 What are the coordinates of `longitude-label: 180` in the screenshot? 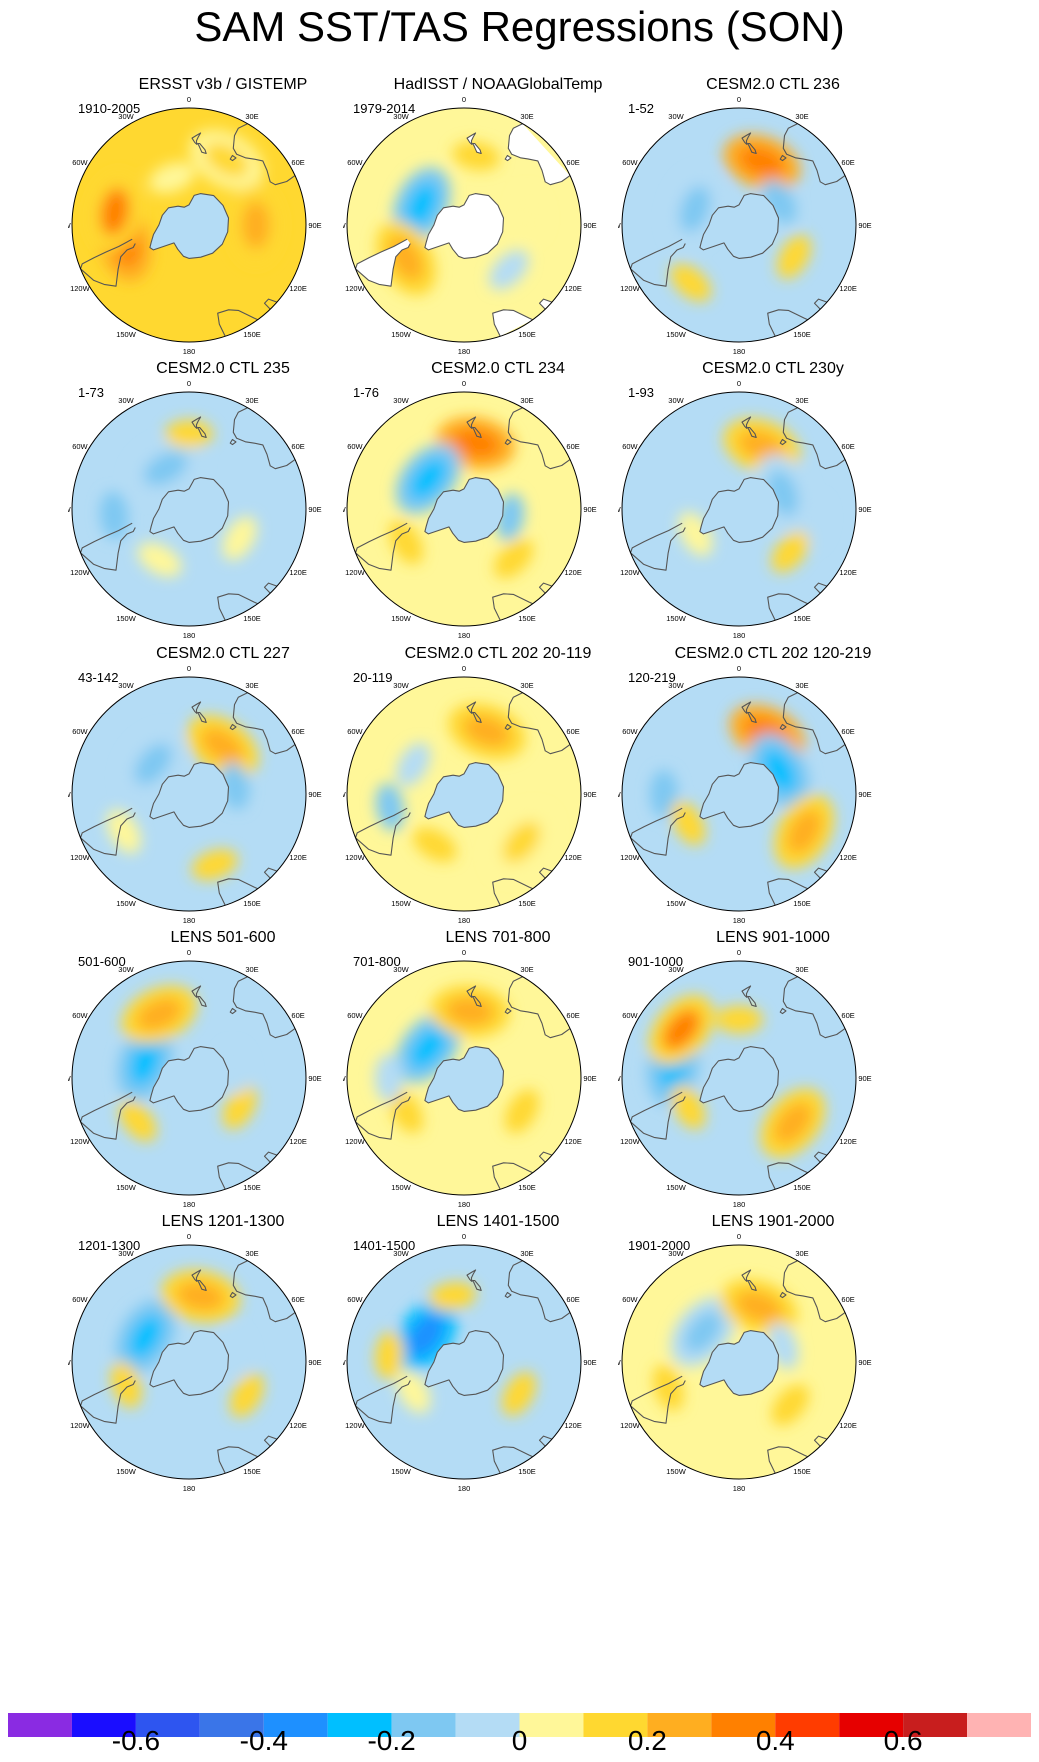 It's located at (739, 1488).